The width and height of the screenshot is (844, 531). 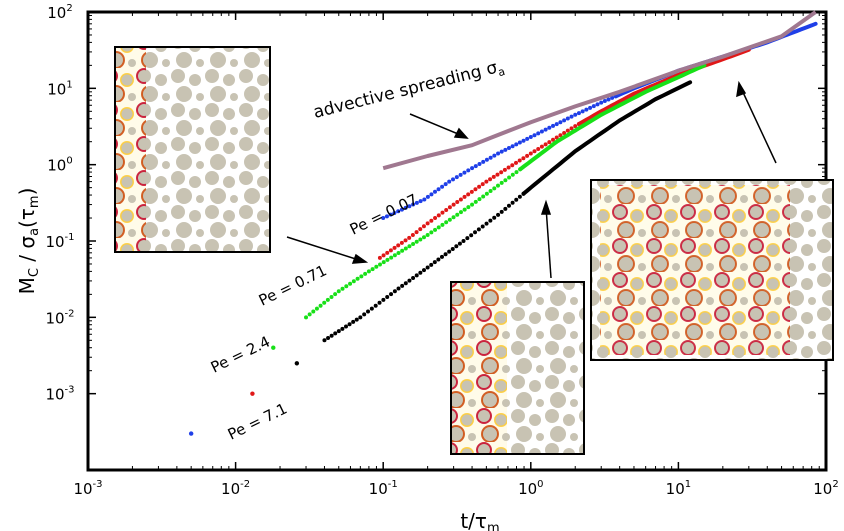 I want to click on x-axis-label: t/τm, so click(x=479, y=520).